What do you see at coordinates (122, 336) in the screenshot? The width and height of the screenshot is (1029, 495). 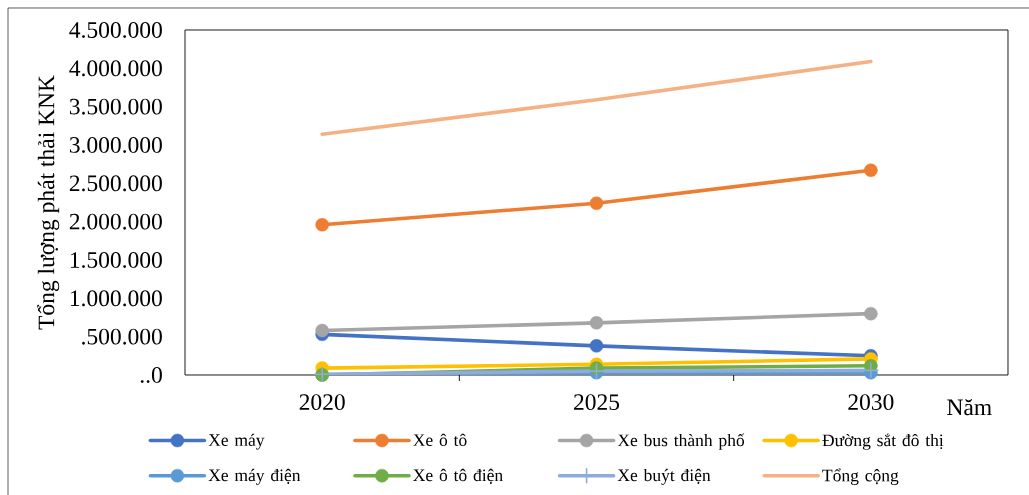 I see `y-tick-label: .500.000` at bounding box center [122, 336].